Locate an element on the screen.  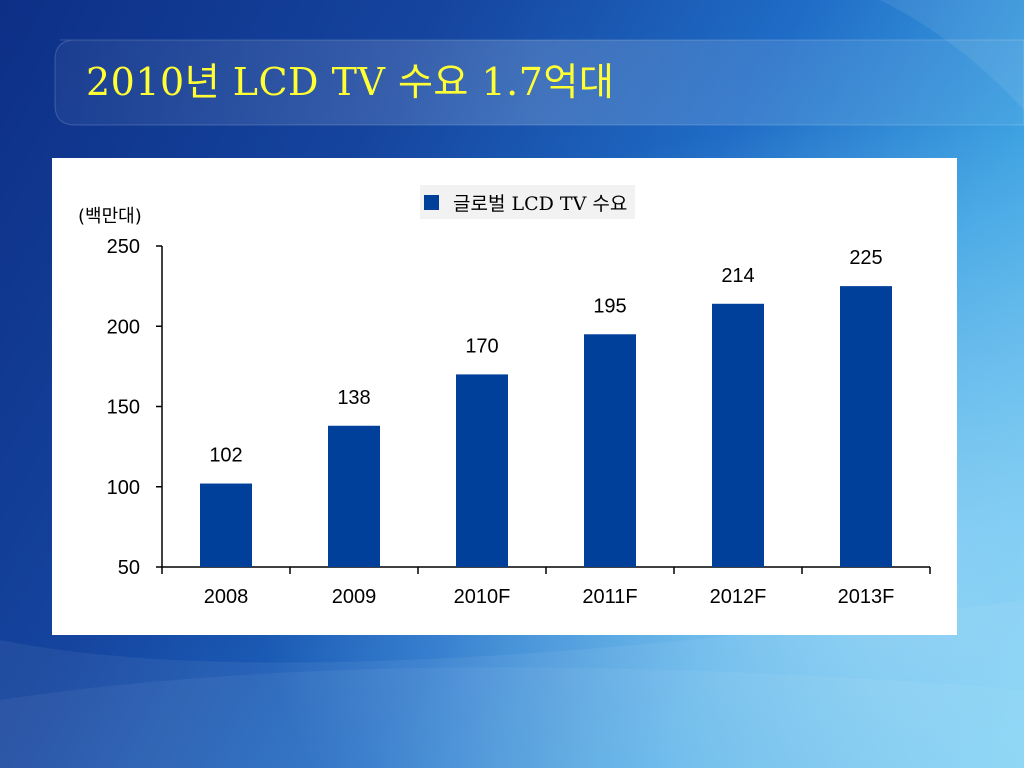
data-label-2008: 102 is located at coordinates (225, 456).